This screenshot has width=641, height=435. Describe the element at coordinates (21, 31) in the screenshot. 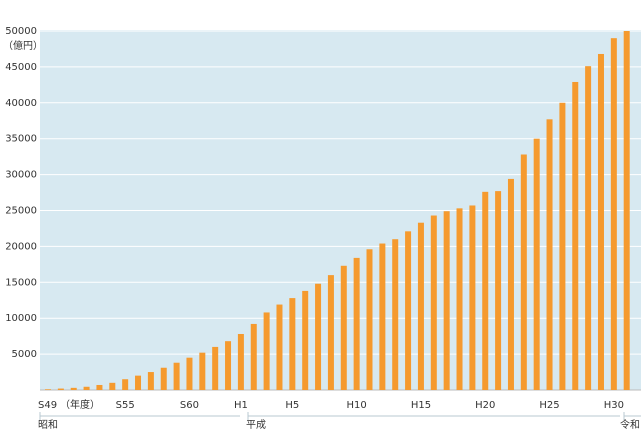

I see `y-tick-label: 50000` at that location.